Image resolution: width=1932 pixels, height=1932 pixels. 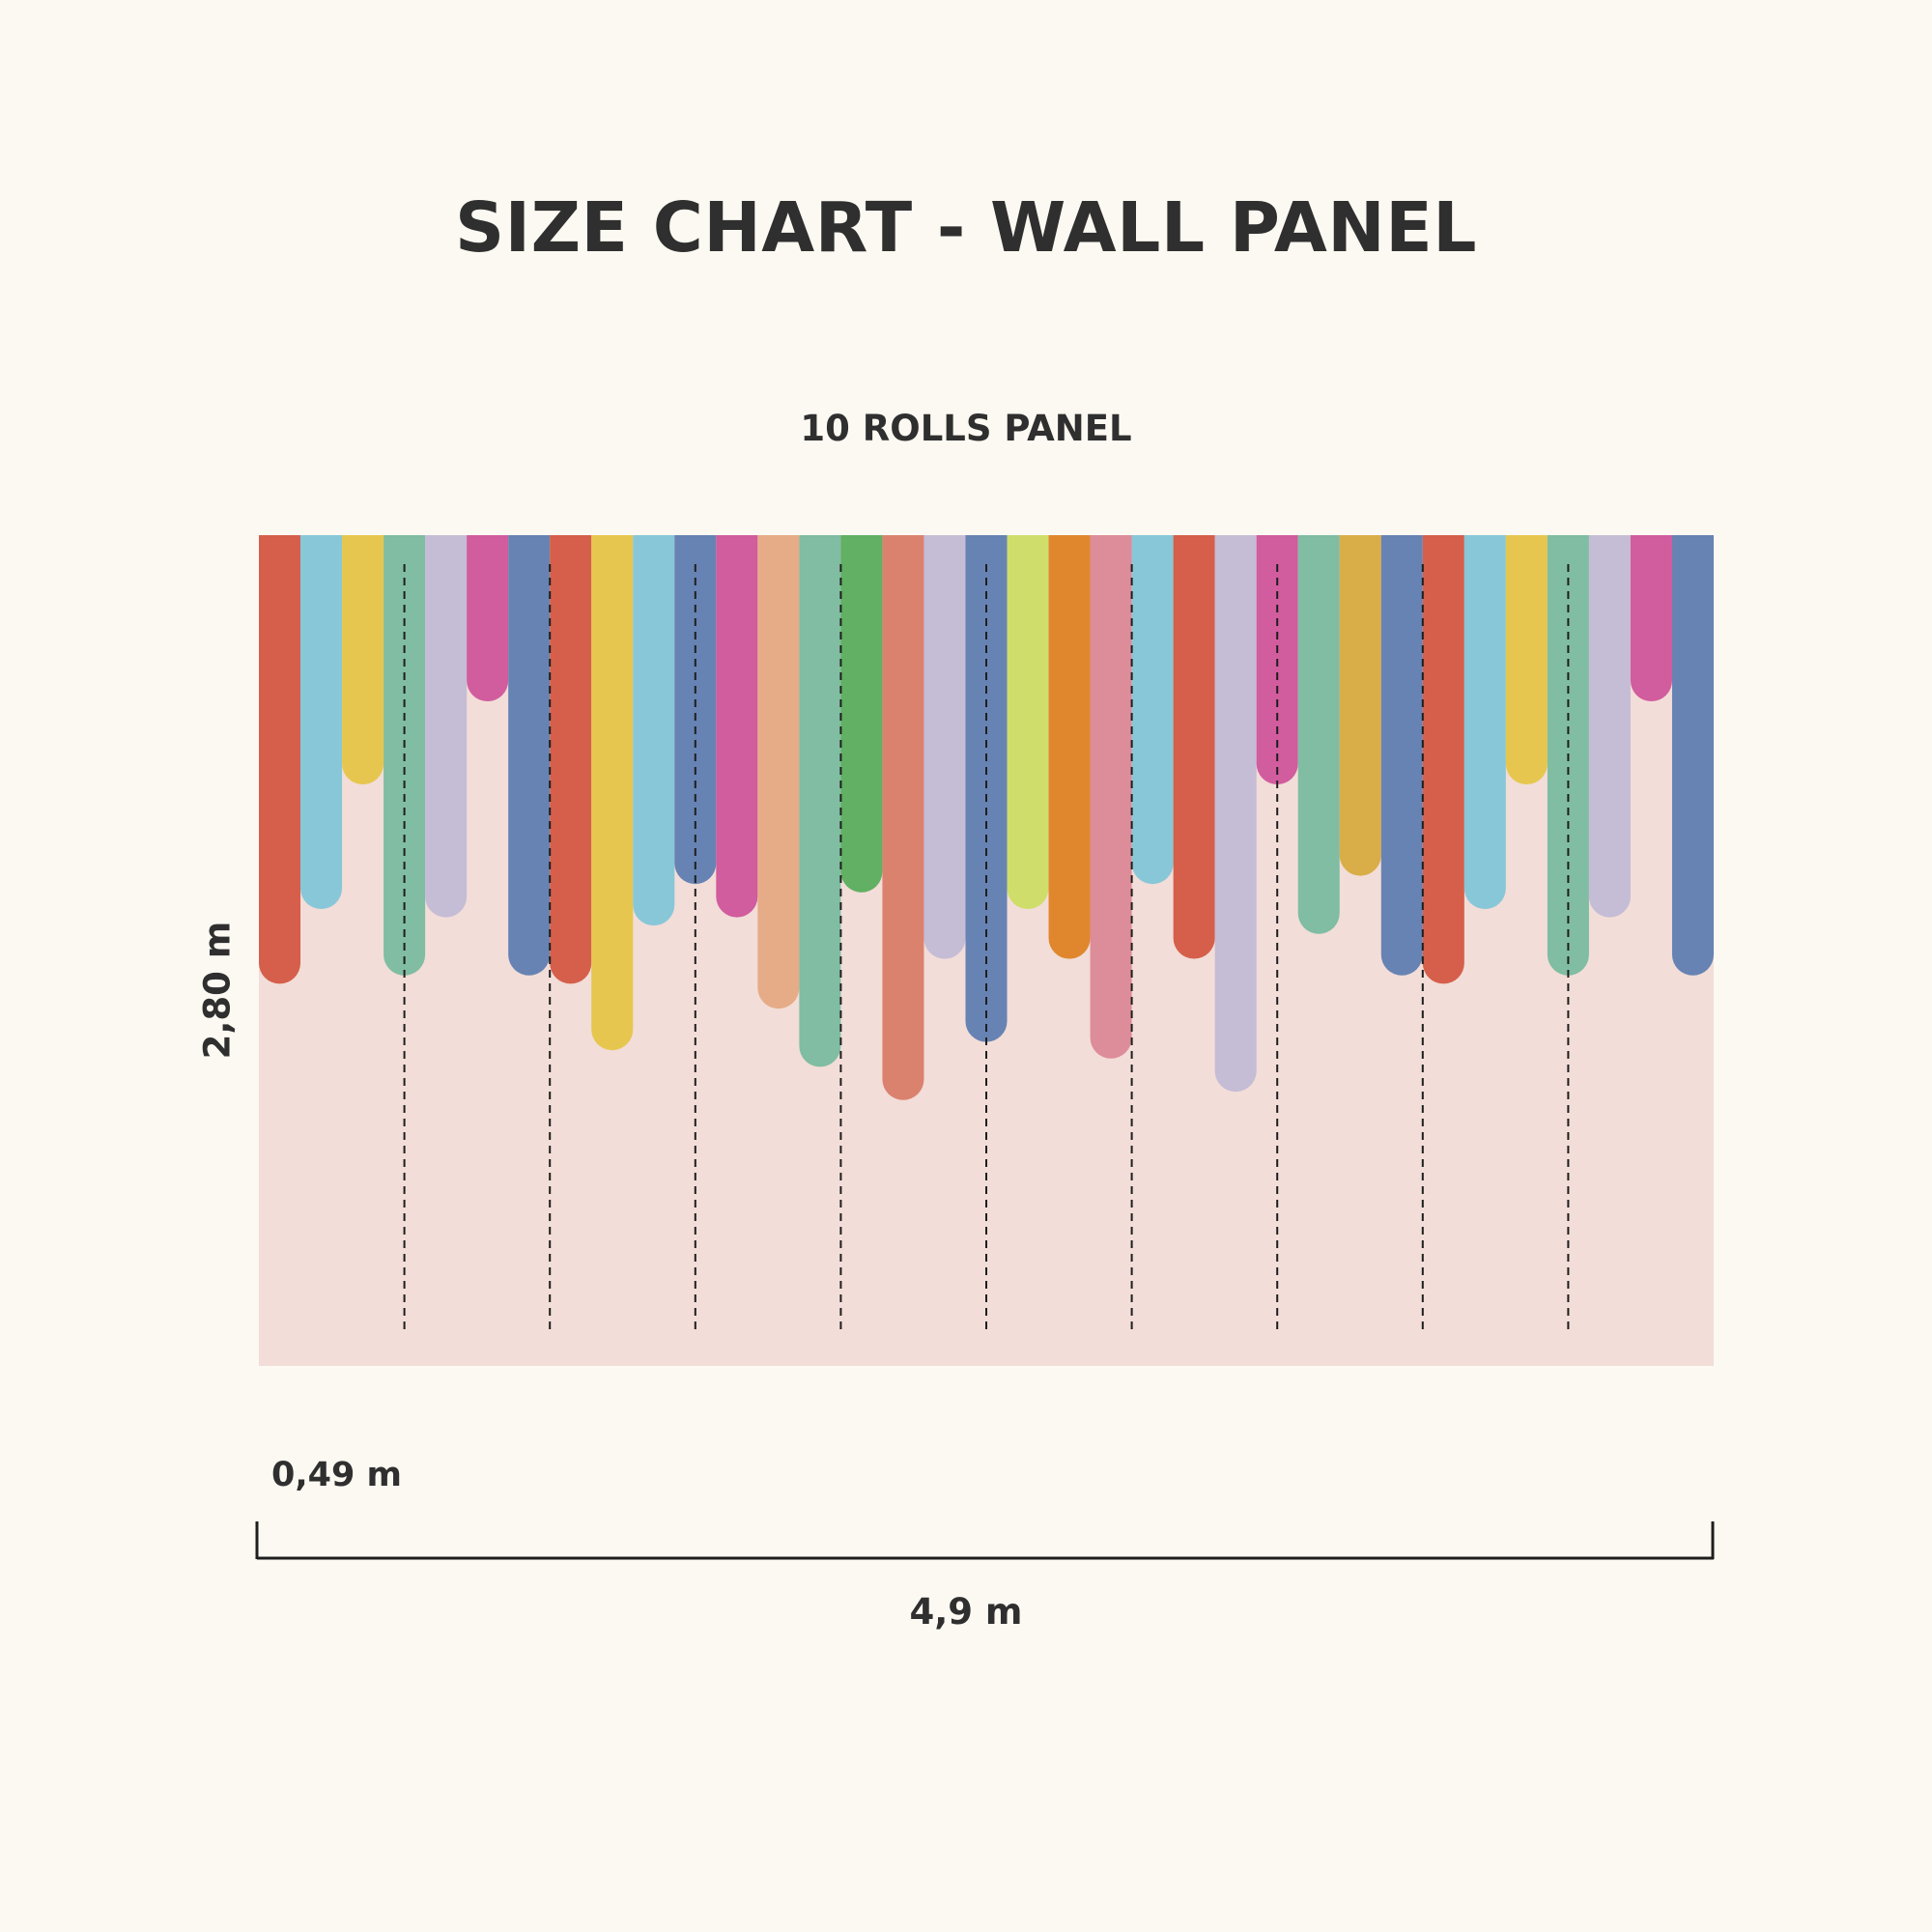 What do you see at coordinates (966, 227) in the screenshot?
I see `page-title: SIZE CHART - WALL PANEL` at bounding box center [966, 227].